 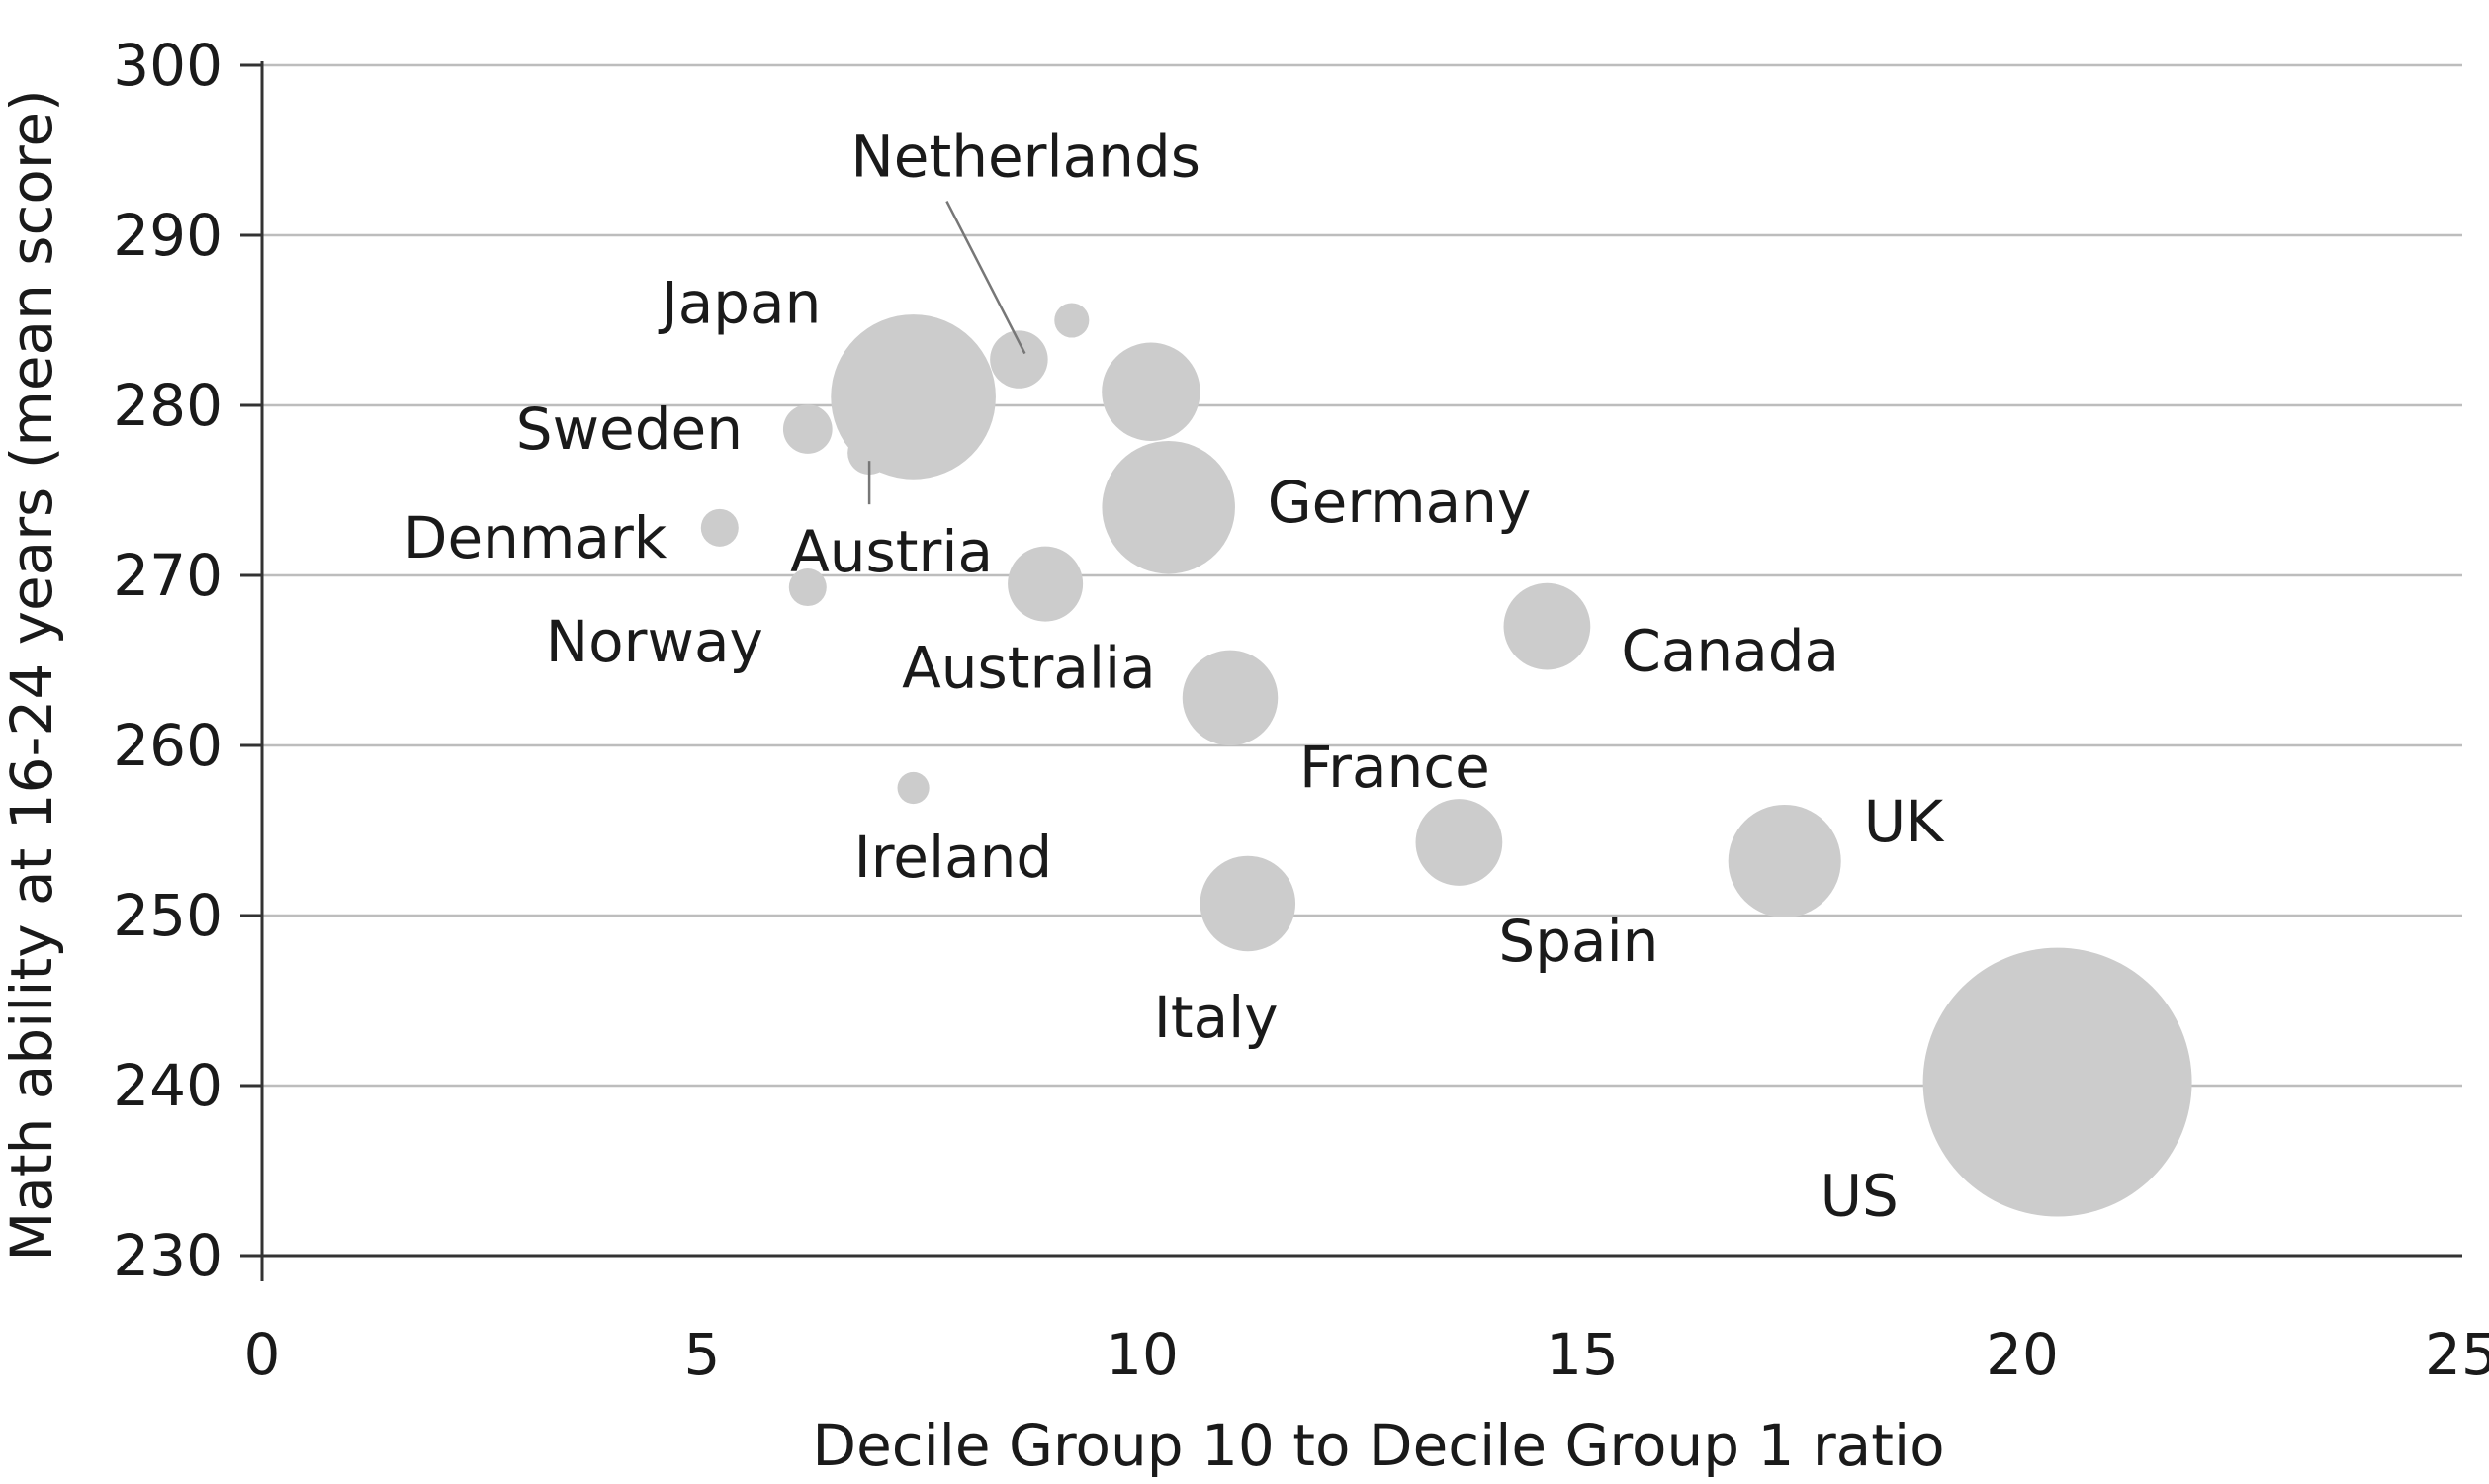 What do you see at coordinates (1578, 941) in the screenshot?
I see `point-label-spain: Spain` at bounding box center [1578, 941].